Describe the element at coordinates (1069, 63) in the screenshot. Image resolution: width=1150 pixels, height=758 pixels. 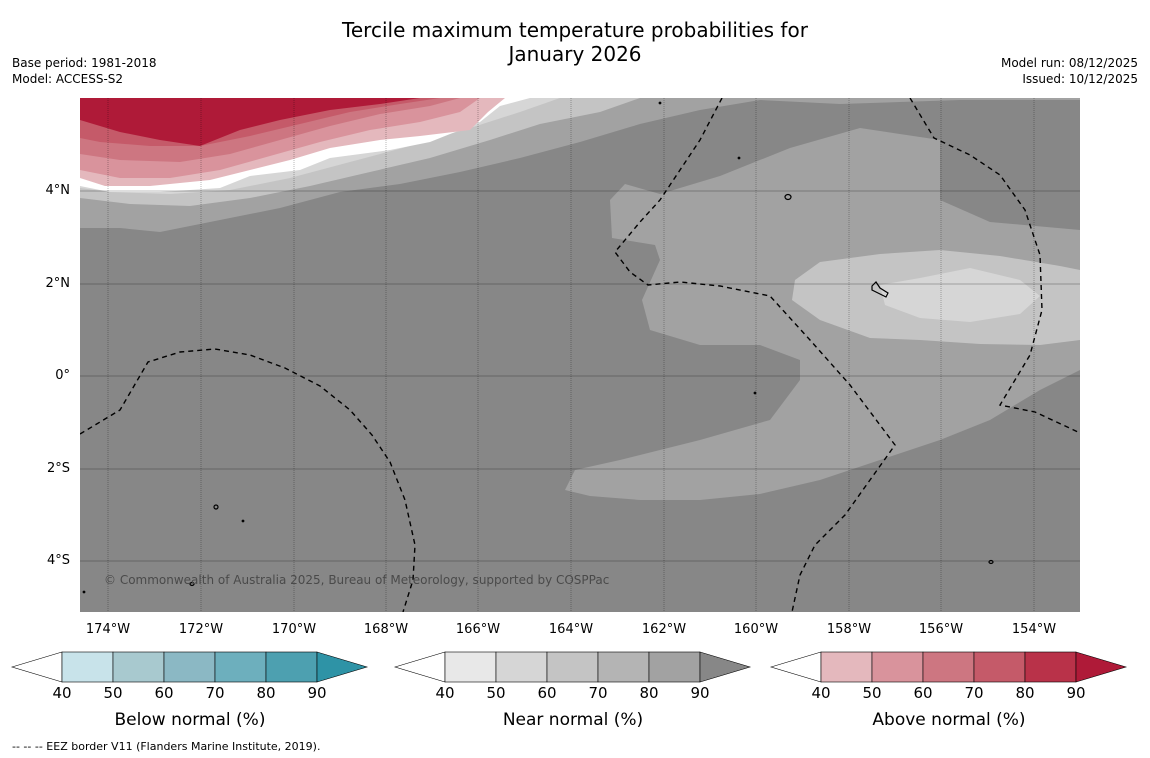
I see `model-run-date: Model run: 08/12/2025` at that location.